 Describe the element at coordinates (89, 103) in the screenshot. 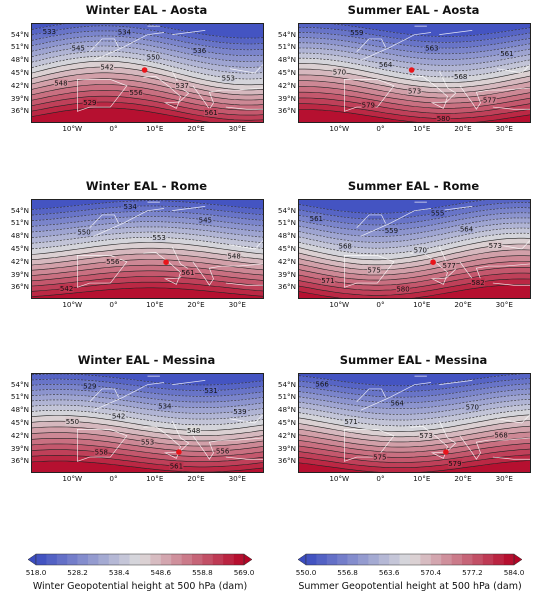

I see `contour-label: 529` at that location.